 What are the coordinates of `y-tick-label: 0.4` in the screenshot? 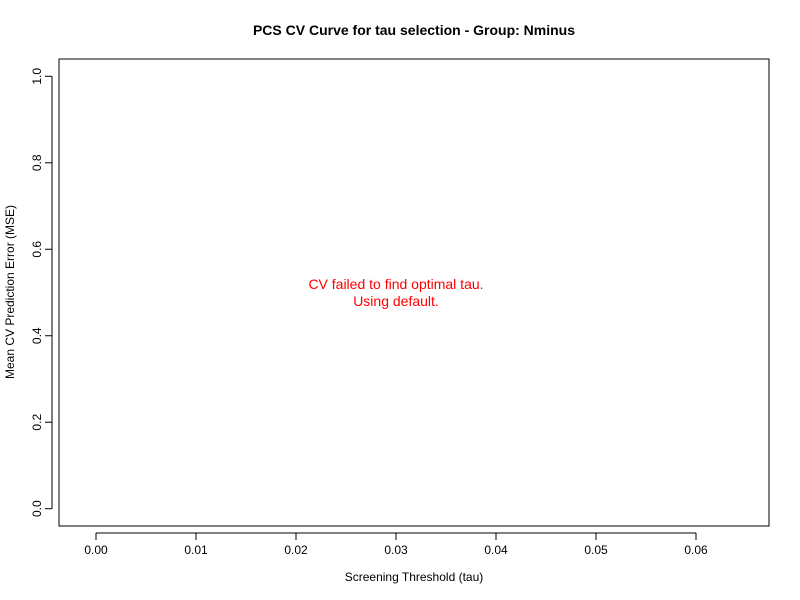 It's located at (37, 335).